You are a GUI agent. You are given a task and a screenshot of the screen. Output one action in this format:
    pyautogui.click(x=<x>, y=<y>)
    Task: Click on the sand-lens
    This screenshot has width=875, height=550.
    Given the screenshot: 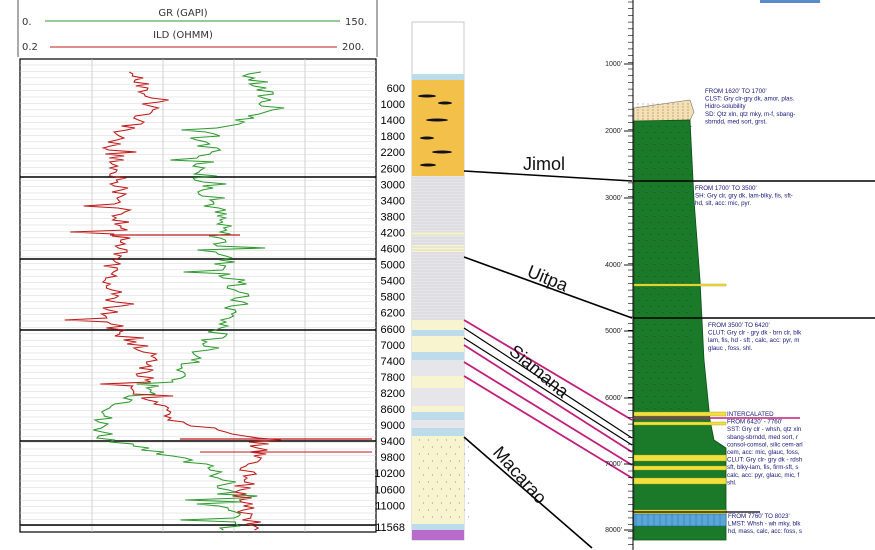 What is the action you would take?
    pyautogui.click(x=428, y=165)
    